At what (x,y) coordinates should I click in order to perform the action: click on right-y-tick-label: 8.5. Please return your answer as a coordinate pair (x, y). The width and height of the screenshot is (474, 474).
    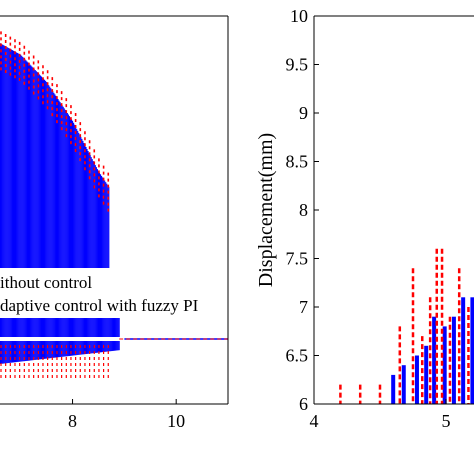
    Looking at the image, I should click on (297, 162).